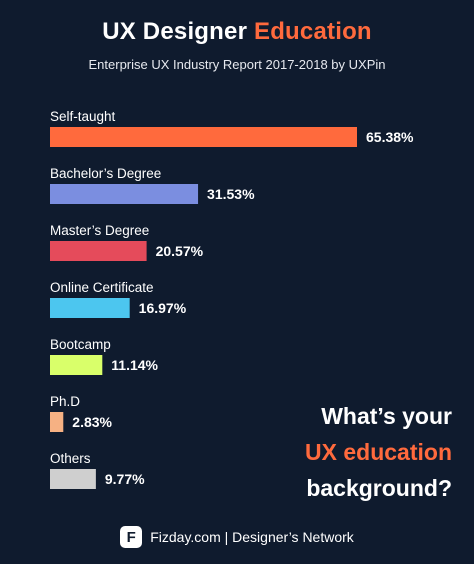 This screenshot has width=474, height=564. I want to click on callout-question: What’s your UX education background?, so click(378, 452).